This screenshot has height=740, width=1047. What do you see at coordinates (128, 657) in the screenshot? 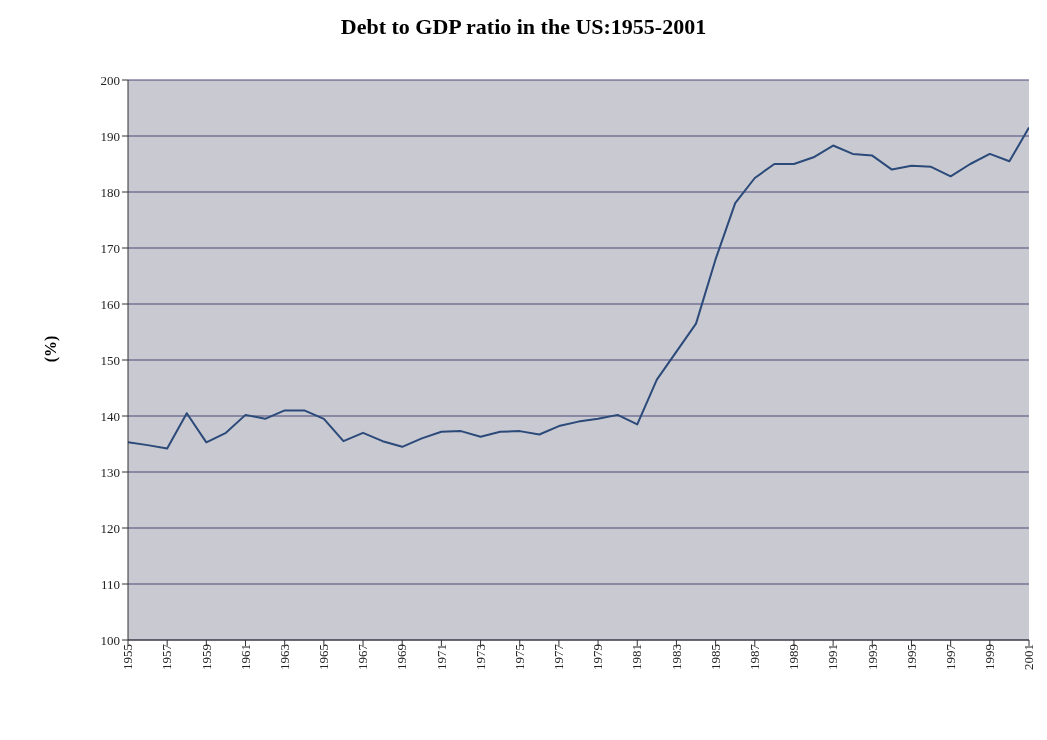
I see `x-tick-label: 1955` at bounding box center [128, 657].